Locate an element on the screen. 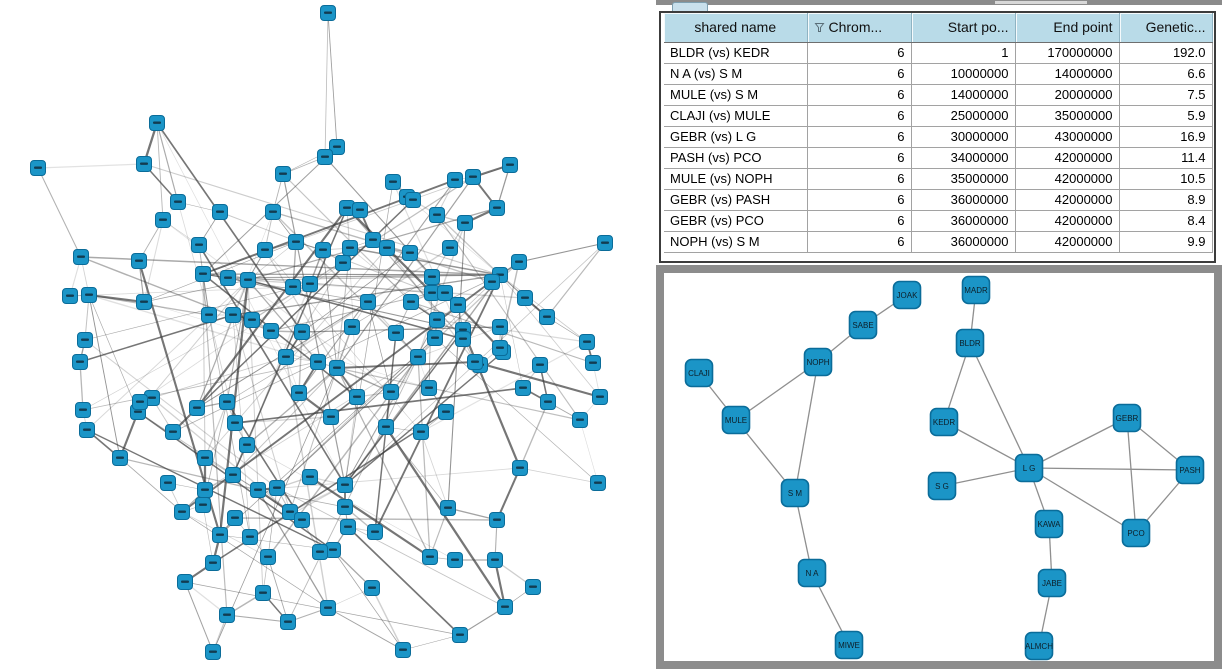  table-row: PASH (vs) PCO 6 34000000 42000000 11.4 is located at coordinates (938, 158).